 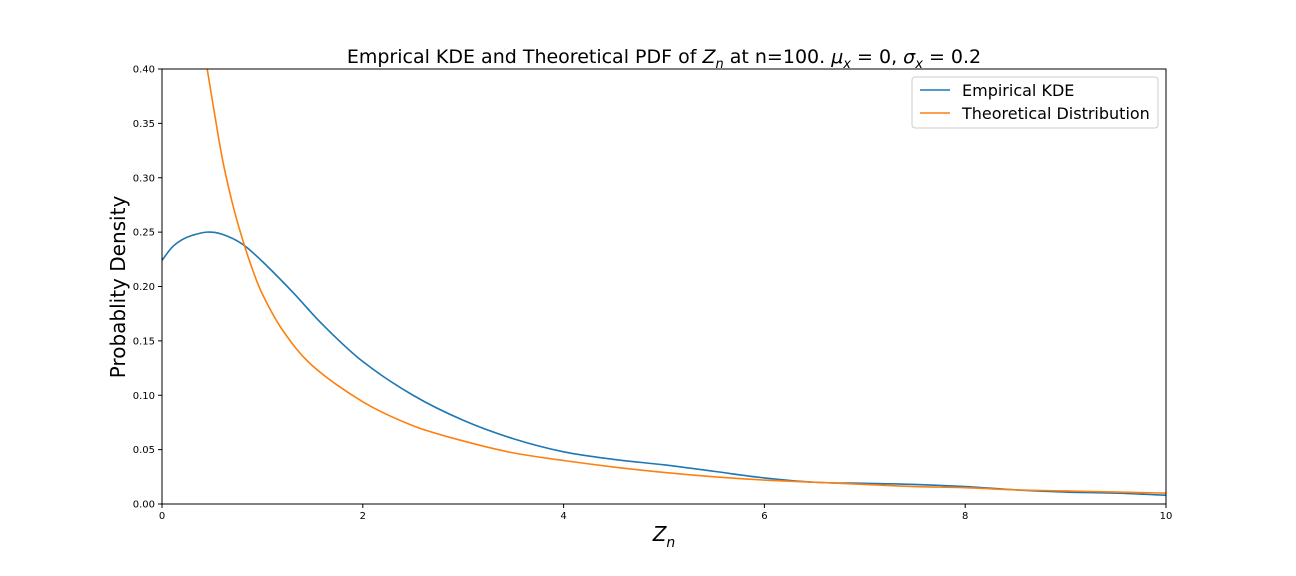 I want to click on y-tick-label: 0.05, so click(x=144, y=450).